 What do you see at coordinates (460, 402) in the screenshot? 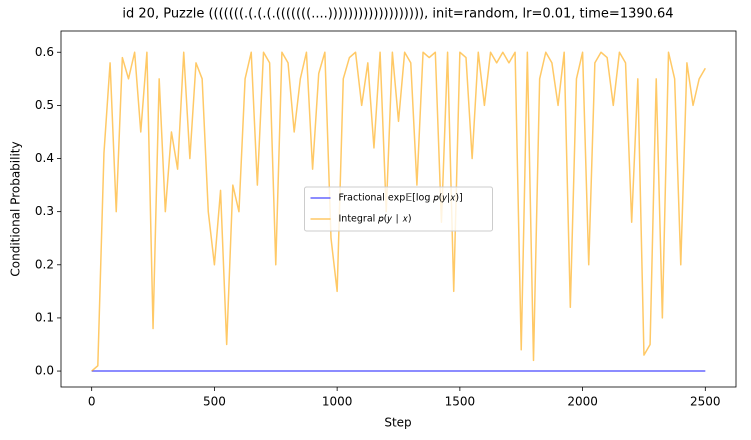
I see `x-tick-label: 1500` at bounding box center [460, 402].